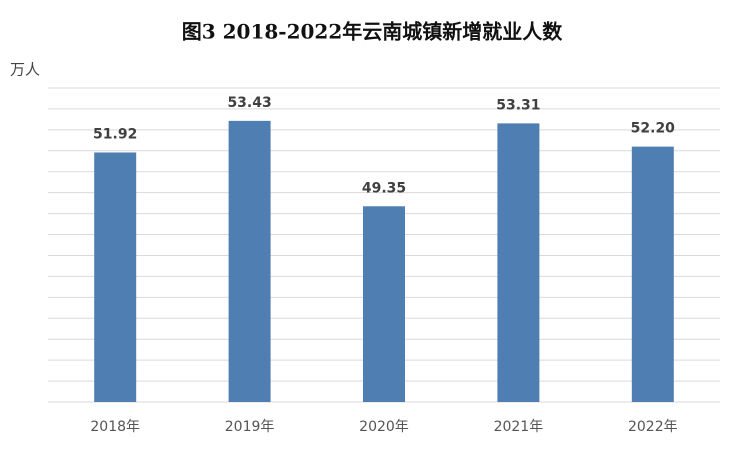 Image resolution: width=740 pixels, height=456 pixels. Describe the element at coordinates (115, 134) in the screenshot. I see `value-label: 51.92` at that location.